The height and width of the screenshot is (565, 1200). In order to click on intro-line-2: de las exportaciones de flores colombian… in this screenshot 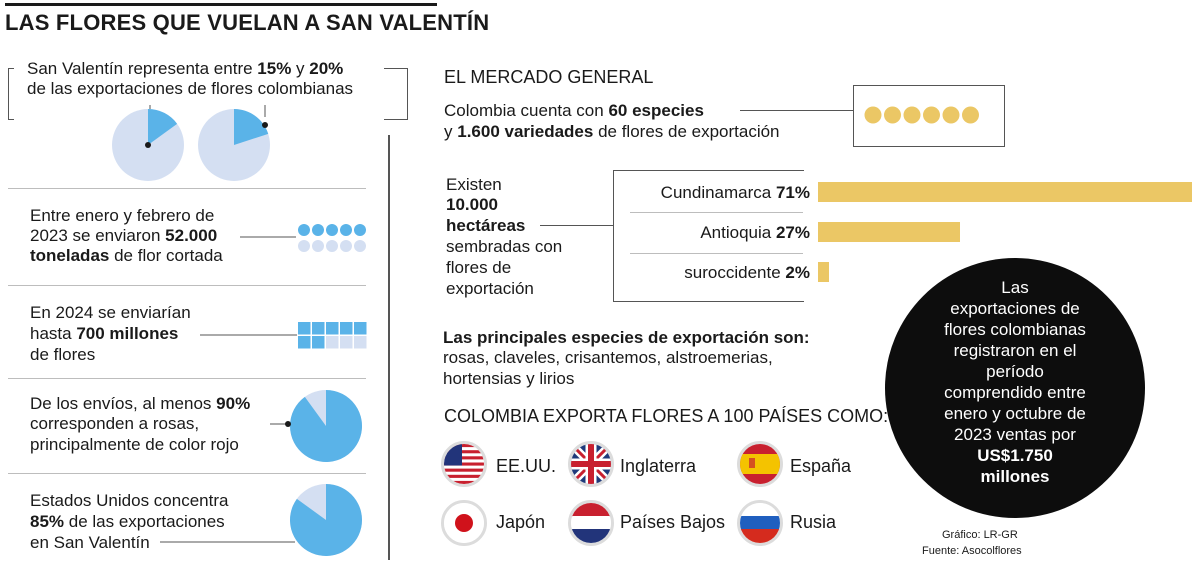, I will do `click(190, 88)`.